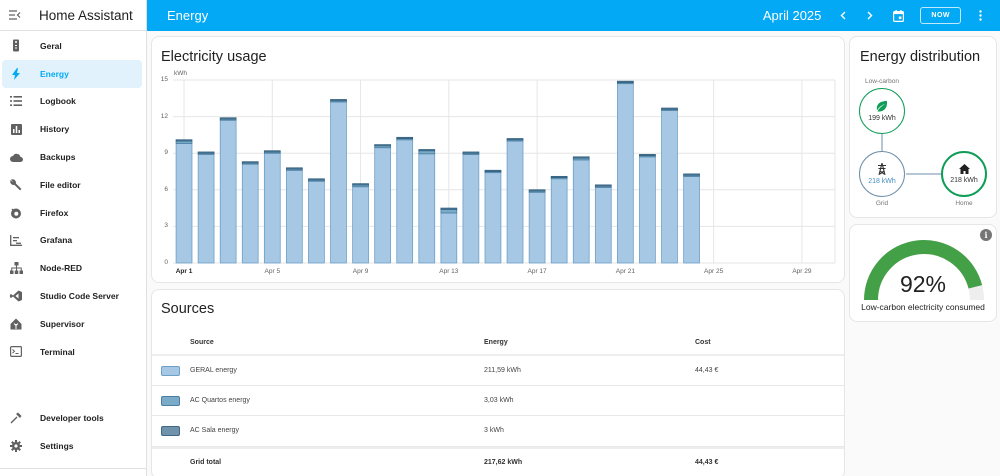  Describe the element at coordinates (898, 15) in the screenshot. I see `calendar-button` at that location.